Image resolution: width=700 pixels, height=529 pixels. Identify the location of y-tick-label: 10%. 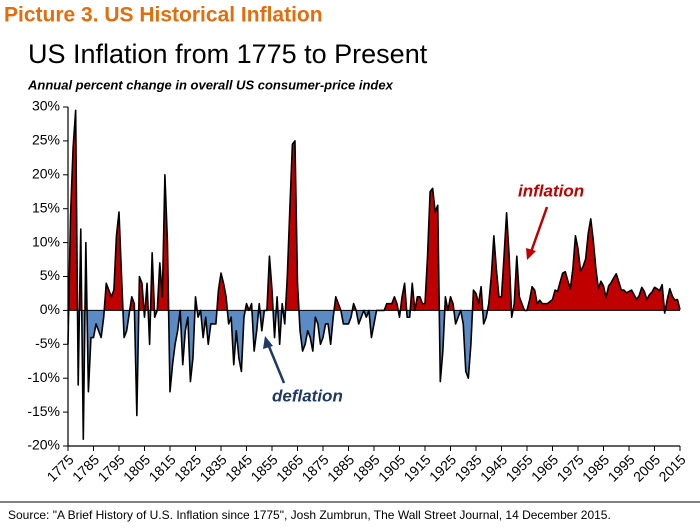
(46, 241).